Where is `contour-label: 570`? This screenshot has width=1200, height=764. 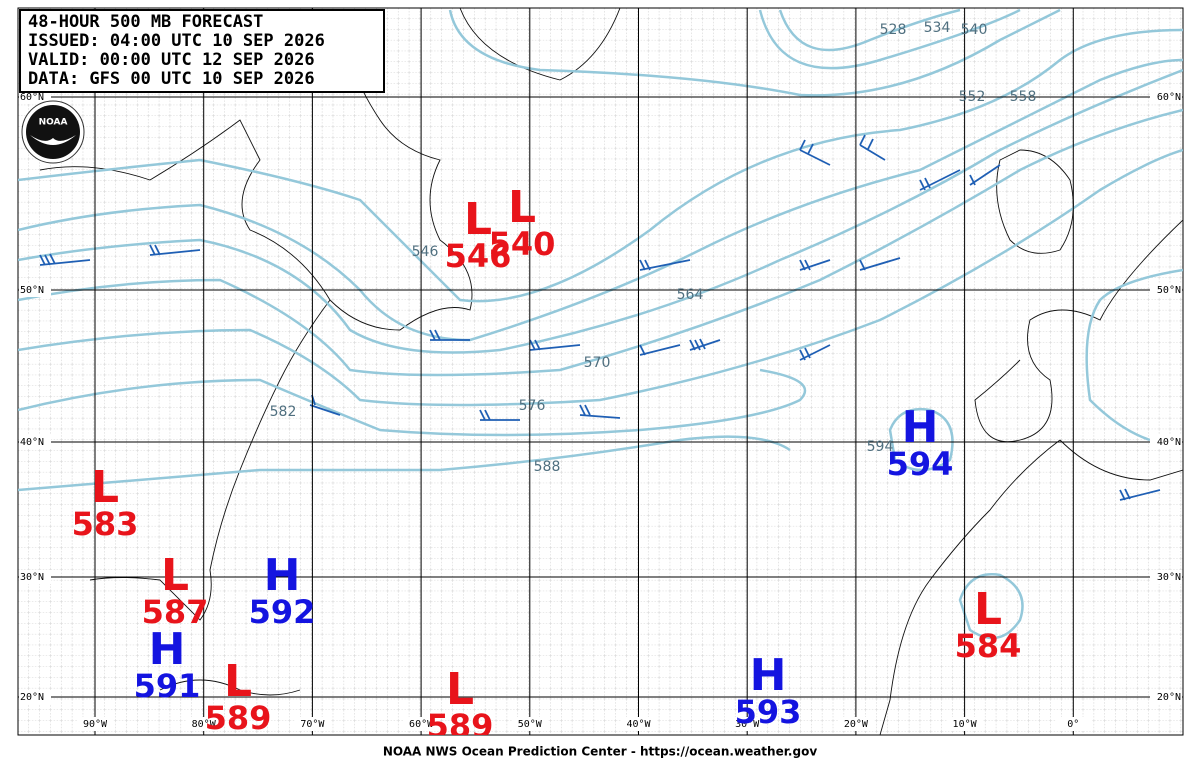 contour-label: 570 is located at coordinates (597, 363).